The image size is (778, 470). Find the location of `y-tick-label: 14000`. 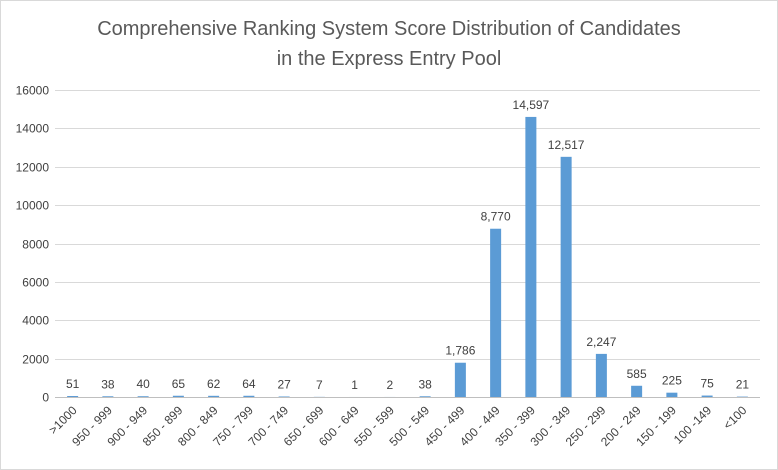

y-tick-label: 14000 is located at coordinates (33, 129).